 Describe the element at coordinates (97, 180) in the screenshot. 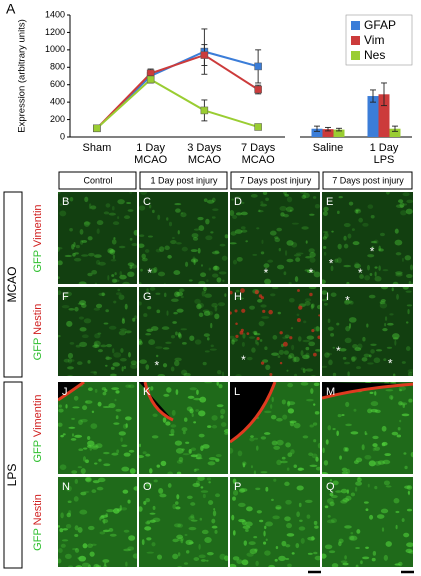

I see `column-header-box` at that location.